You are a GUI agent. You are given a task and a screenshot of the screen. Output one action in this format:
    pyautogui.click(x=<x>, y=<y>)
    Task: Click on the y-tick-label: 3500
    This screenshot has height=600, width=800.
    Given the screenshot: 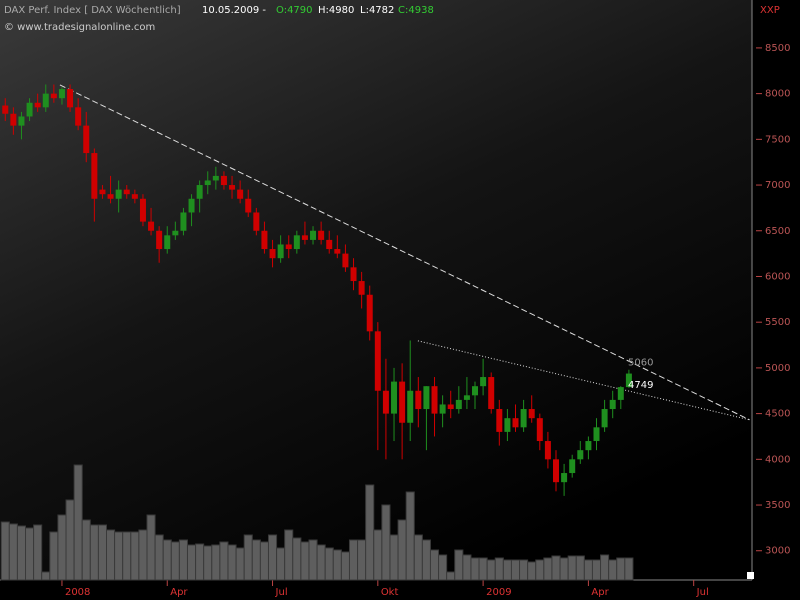 What is the action you would take?
    pyautogui.click(x=777, y=505)
    